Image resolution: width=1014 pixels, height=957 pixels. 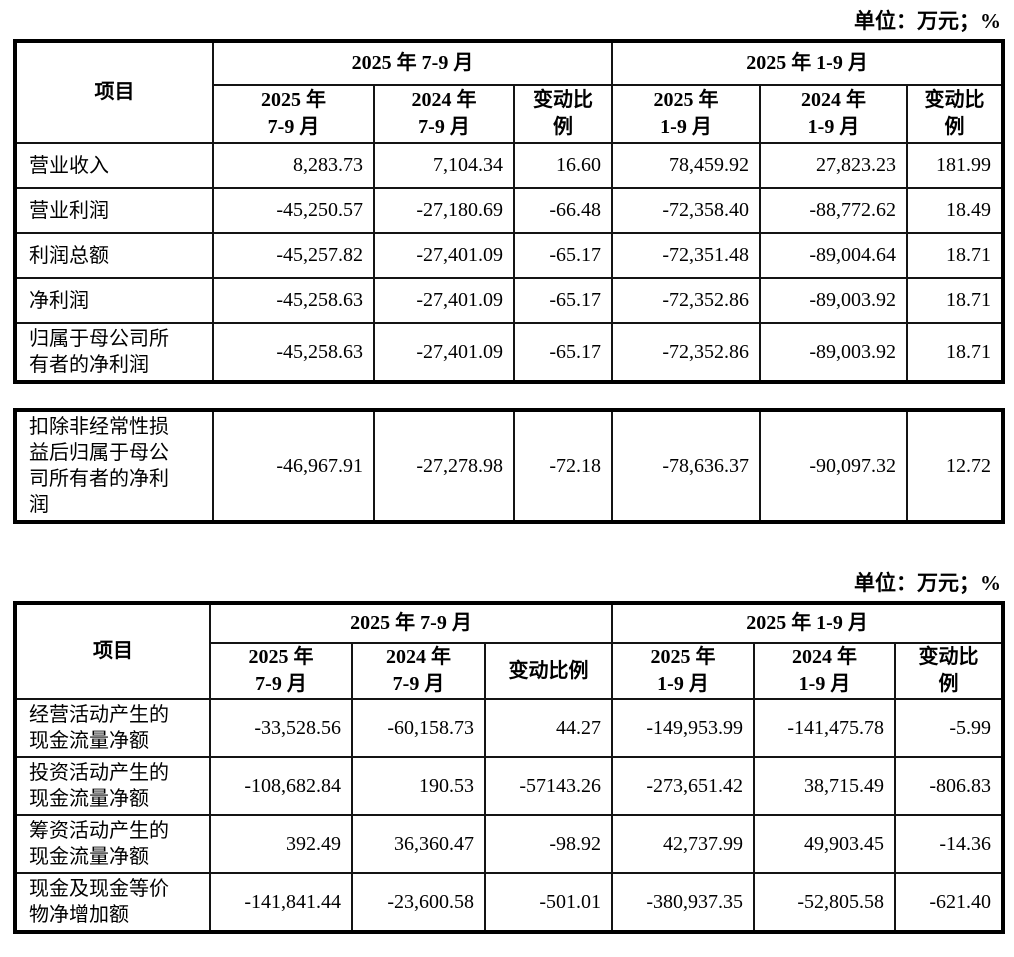 I want to click on value-cell: -66.48, so click(x=563, y=210).